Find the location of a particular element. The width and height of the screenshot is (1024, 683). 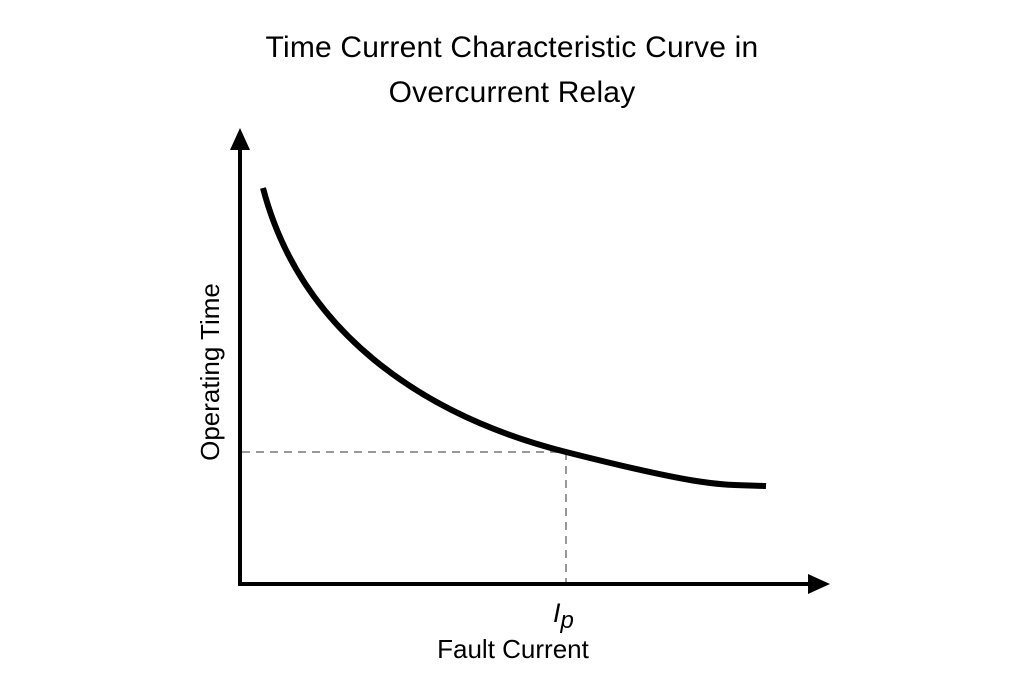

ip-marker-main: I is located at coordinates (557, 613).